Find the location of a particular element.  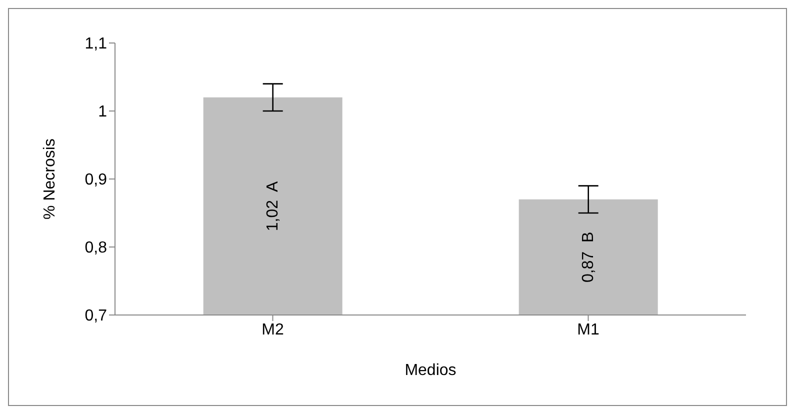

y-tick-label: 0,8 is located at coordinates (96, 248).